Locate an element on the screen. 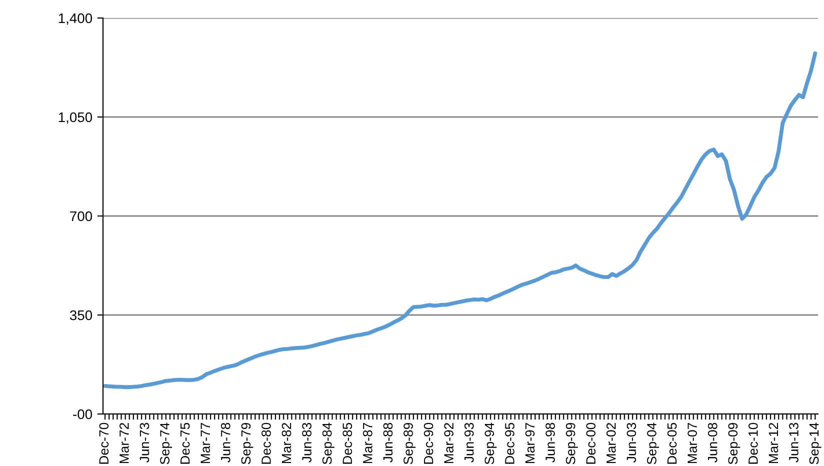 This screenshot has height=466, width=824. x-tick-label: Dec-75 is located at coordinates (185, 443).